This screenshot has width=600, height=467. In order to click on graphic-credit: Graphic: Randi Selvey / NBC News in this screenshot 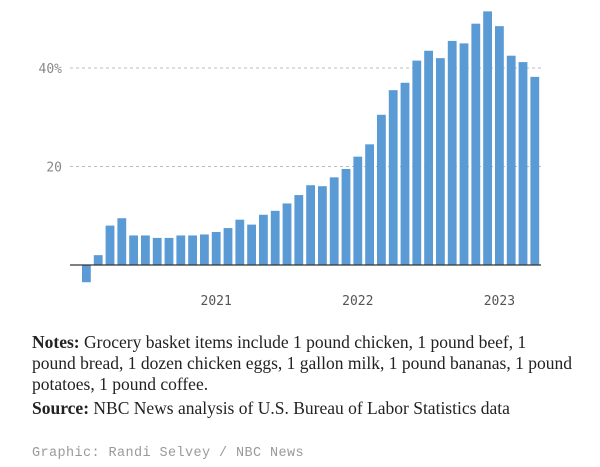, I will do `click(168, 453)`.